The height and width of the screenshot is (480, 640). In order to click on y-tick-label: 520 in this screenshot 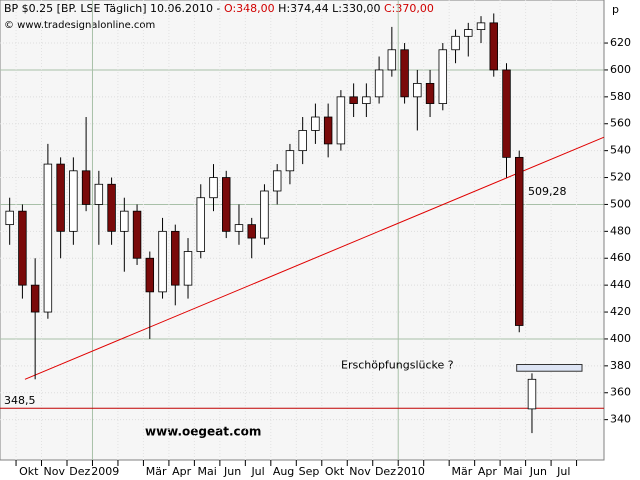, I will do `click(620, 177)`.